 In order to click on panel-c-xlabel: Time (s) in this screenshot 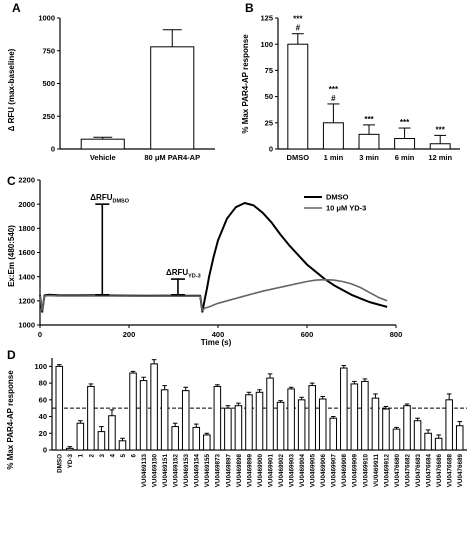, I will do `click(216, 342)`.